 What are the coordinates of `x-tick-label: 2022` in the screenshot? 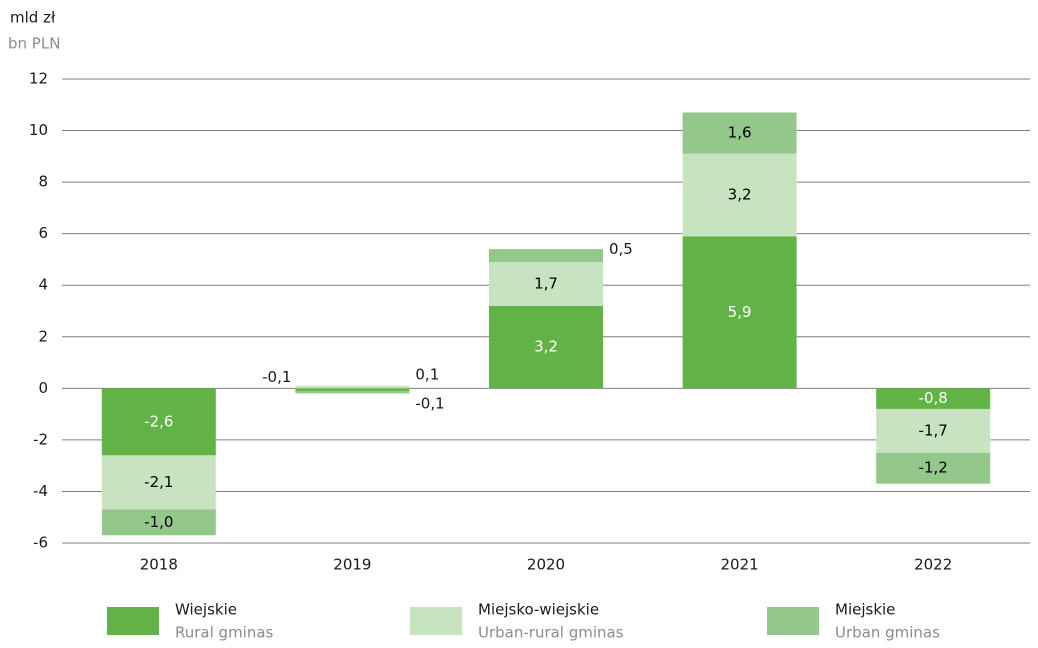 It's located at (933, 565).